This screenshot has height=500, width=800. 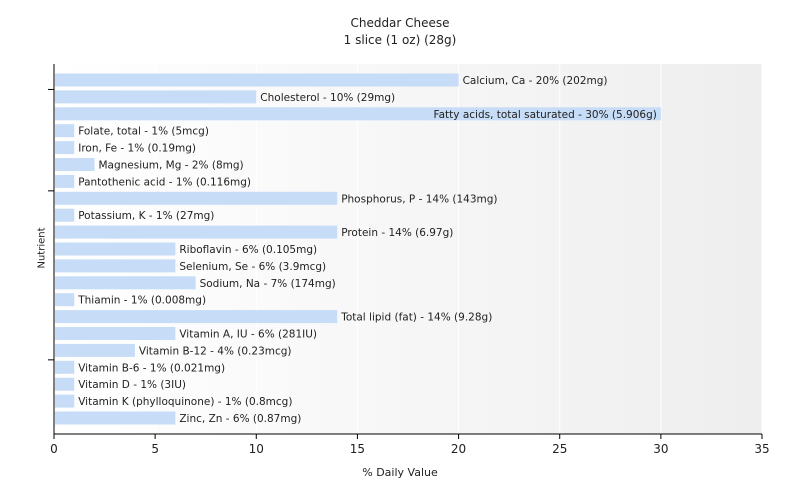 I want to click on bar-label: Potassium, K - 1% (27mg), so click(x=146, y=216).